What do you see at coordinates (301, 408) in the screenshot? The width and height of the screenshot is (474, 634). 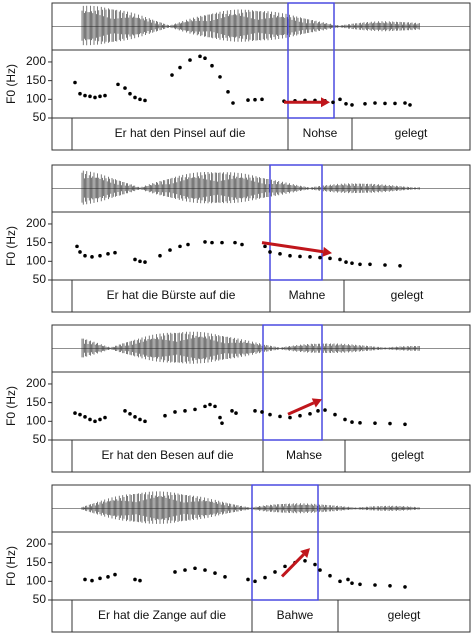 I see `arrow-shaft` at bounding box center [301, 408].